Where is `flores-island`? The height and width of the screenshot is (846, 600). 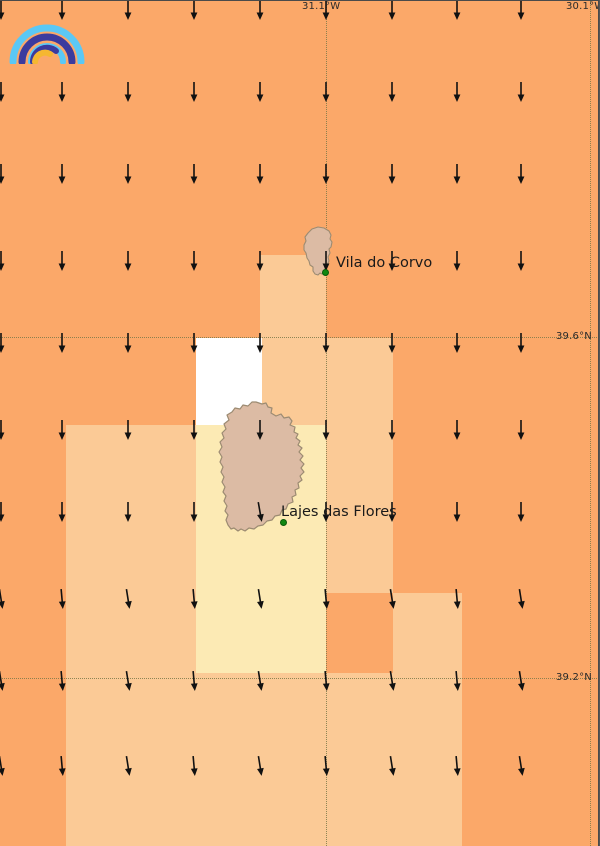 flores-island is located at coordinates (264, 470).